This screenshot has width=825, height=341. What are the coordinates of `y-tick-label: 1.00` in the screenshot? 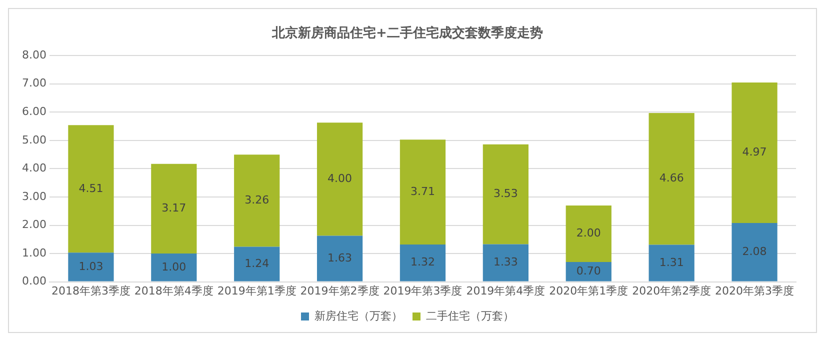 It's located at (34, 253).